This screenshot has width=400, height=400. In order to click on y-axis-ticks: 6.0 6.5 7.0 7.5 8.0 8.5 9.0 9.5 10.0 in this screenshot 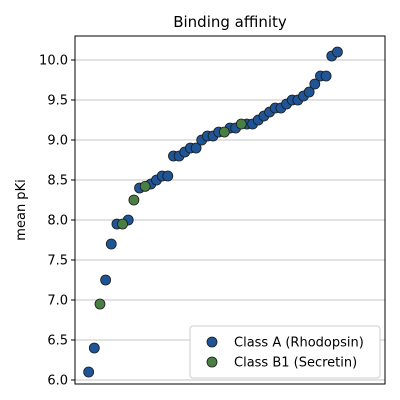, I will do `click(57, 221)`.